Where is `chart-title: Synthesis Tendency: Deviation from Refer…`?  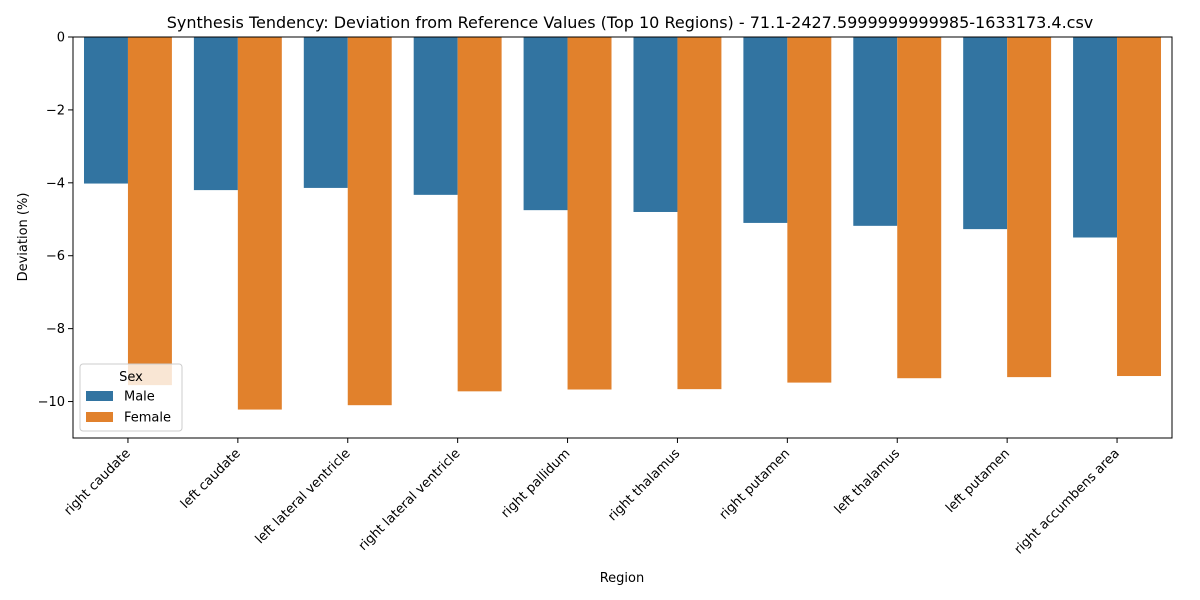 chart-title: Synthesis Tendency: Deviation from Refer… is located at coordinates (630, 22).